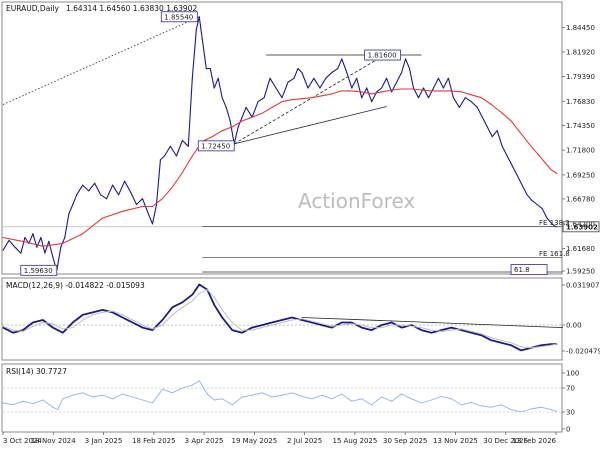  What do you see at coordinates (534, 441) in the screenshot?
I see `x-tick-label: 13 Feb 2026` at bounding box center [534, 441].